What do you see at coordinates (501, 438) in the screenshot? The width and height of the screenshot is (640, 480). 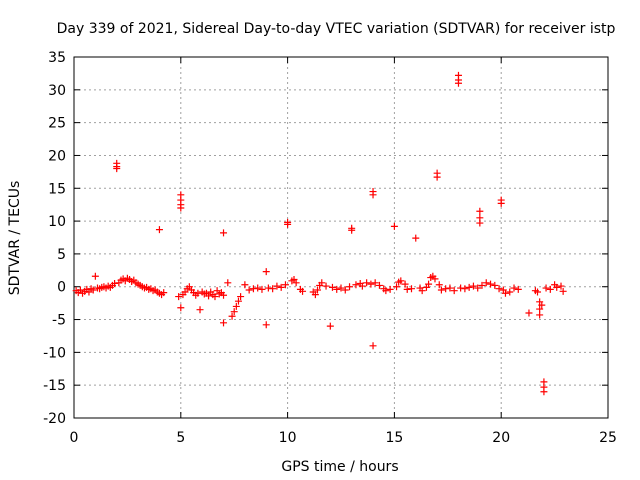 I see `x-tick-label: 20` at bounding box center [501, 438].